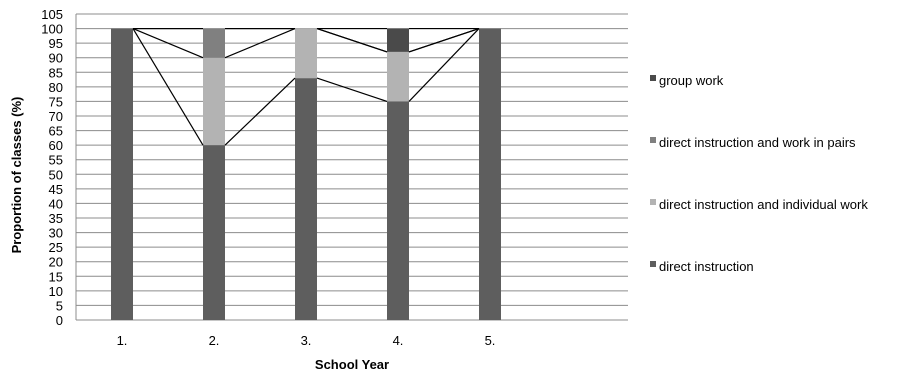  What do you see at coordinates (56, 72) in the screenshot?
I see `y-tick-label: 85` at bounding box center [56, 72].